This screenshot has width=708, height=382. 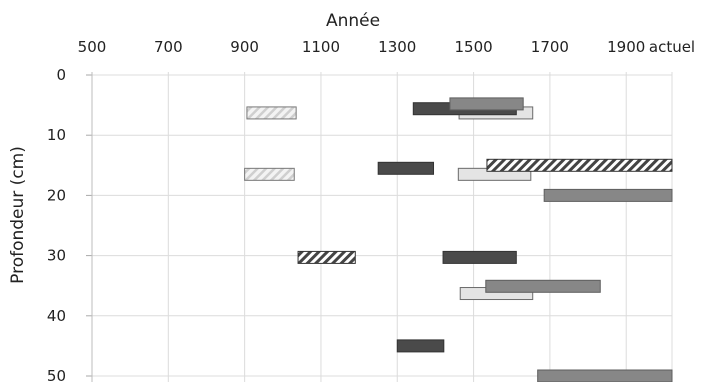 What do you see at coordinates (473, 47) in the screenshot?
I see `x-tick-label: 1500` at bounding box center [473, 47].